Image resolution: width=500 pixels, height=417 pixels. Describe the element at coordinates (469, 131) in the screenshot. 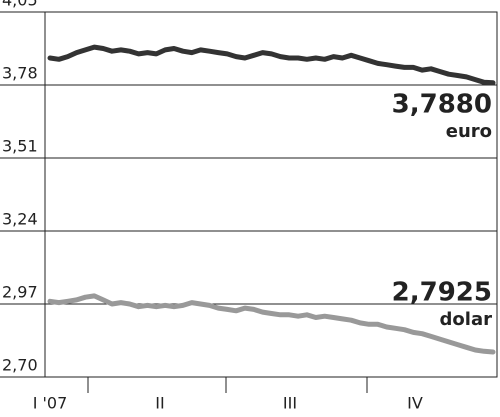

I see `legend-label: euro` at that location.